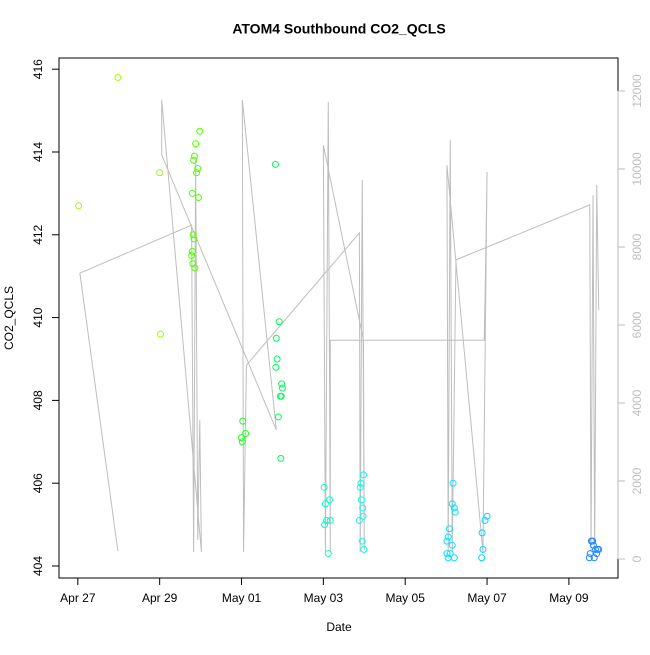  I want to click on y2-tick-label: 4000, so click(637, 402).